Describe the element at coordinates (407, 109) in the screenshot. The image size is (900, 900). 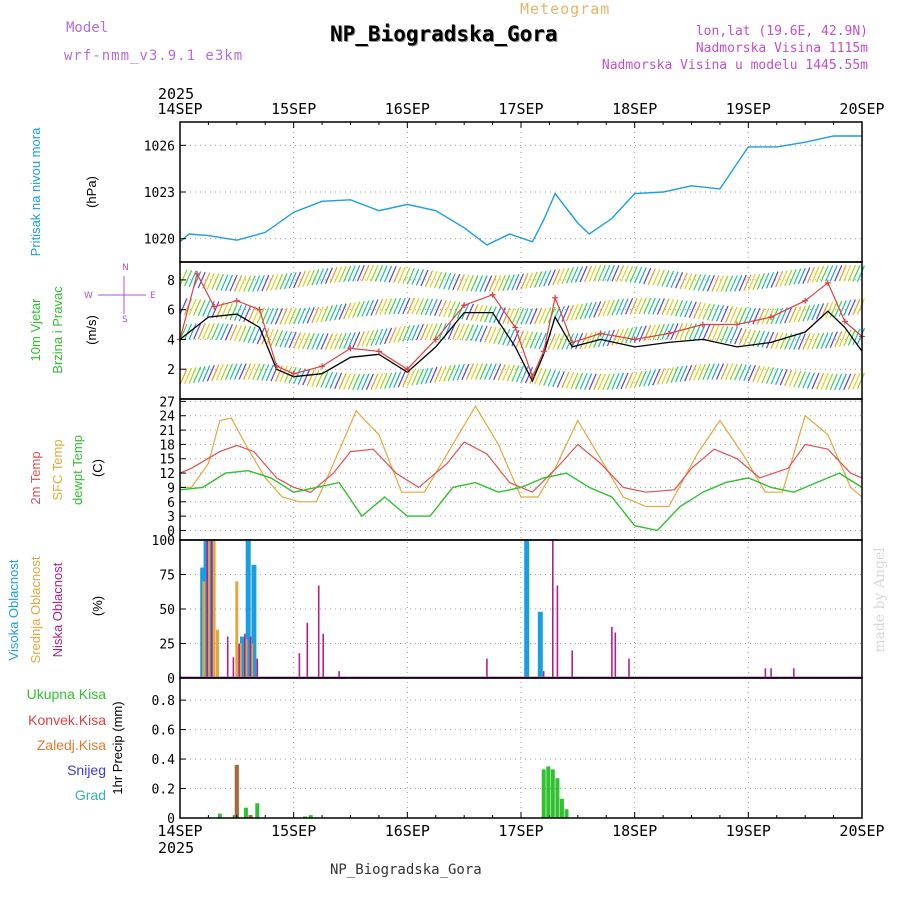
I see `x-label-top: 16SEP` at that location.